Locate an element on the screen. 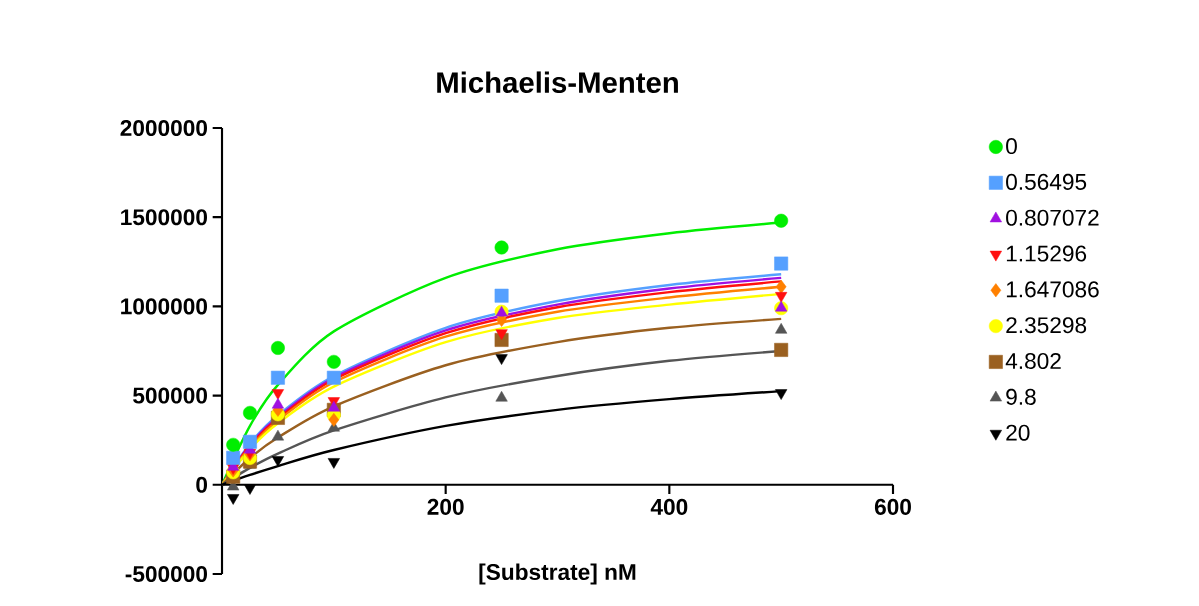  y-tick-label: -500000 is located at coordinates (166, 574).